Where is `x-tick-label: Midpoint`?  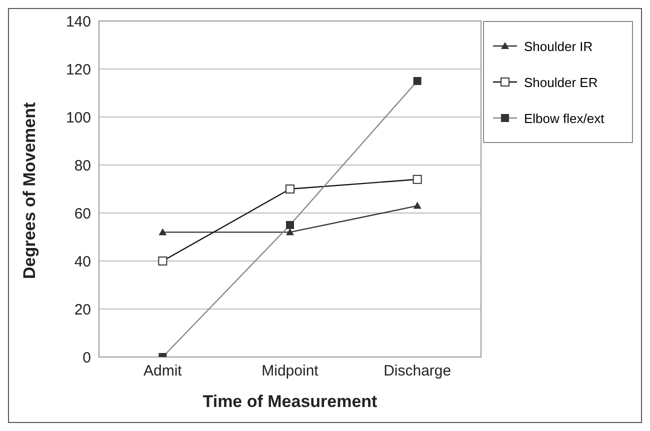 x-tick-label: Midpoint is located at coordinates (291, 371).